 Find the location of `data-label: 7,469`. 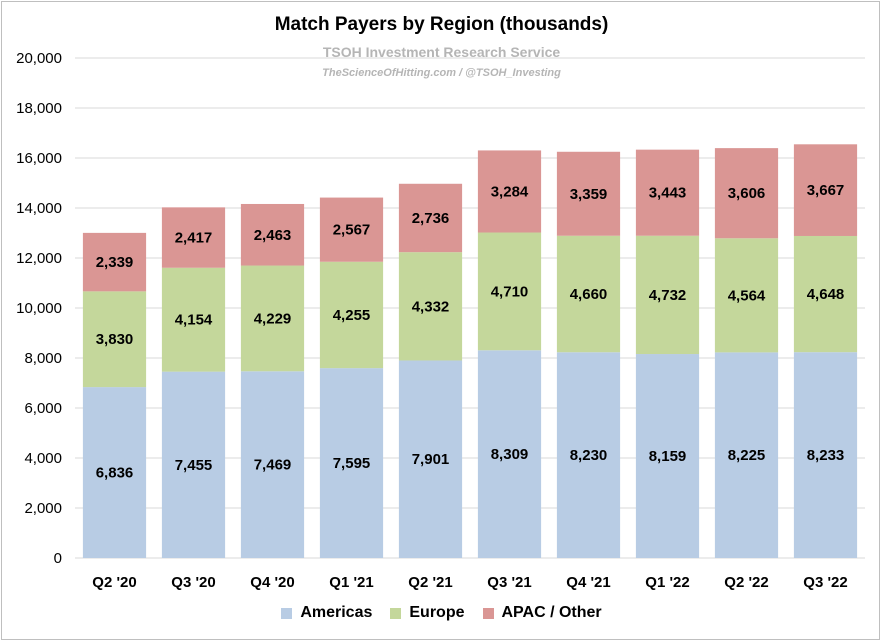

data-label: 7,469 is located at coordinates (273, 465).